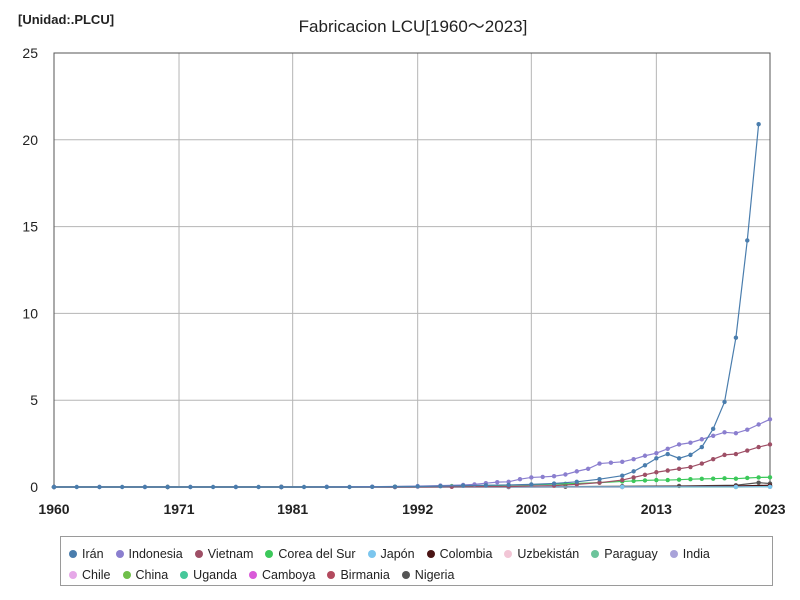 The width and height of the screenshot is (800, 600). Describe the element at coordinates (631, 553) in the screenshot. I see `legend-label: Paraguay` at that location.